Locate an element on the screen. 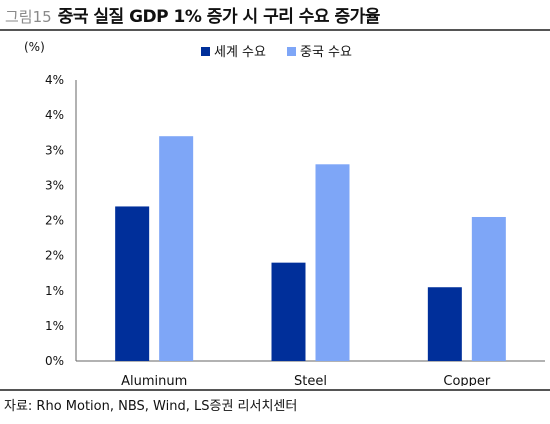 The width and height of the screenshot is (550, 424). x-category-label: Steel is located at coordinates (310, 380).